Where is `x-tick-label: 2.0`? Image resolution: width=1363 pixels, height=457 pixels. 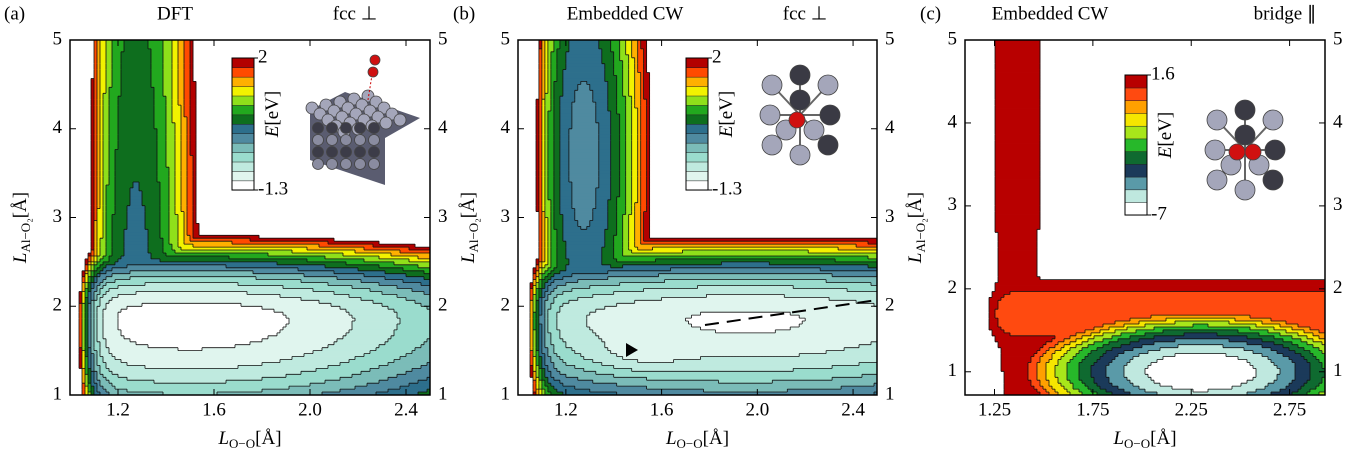
x-tick-label: 2.0 is located at coordinates (757, 409).